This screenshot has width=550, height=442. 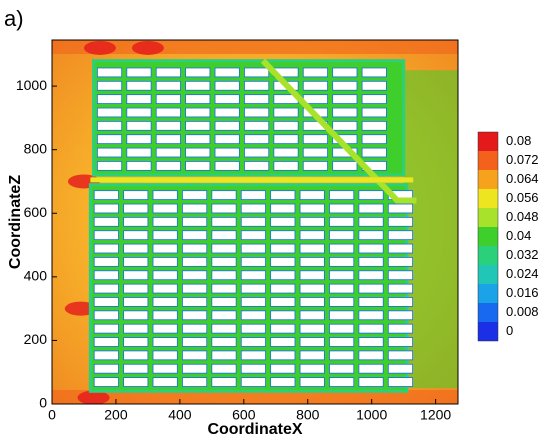 I want to click on colorbar-label: 0.032, so click(x=522, y=254).